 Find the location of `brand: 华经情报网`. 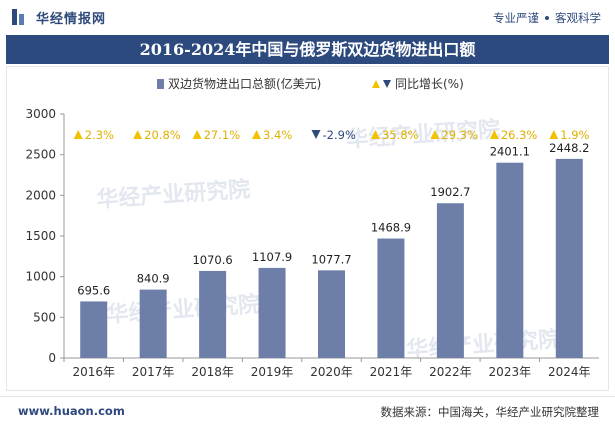

brand: 华经情报网 is located at coordinates (59, 17).